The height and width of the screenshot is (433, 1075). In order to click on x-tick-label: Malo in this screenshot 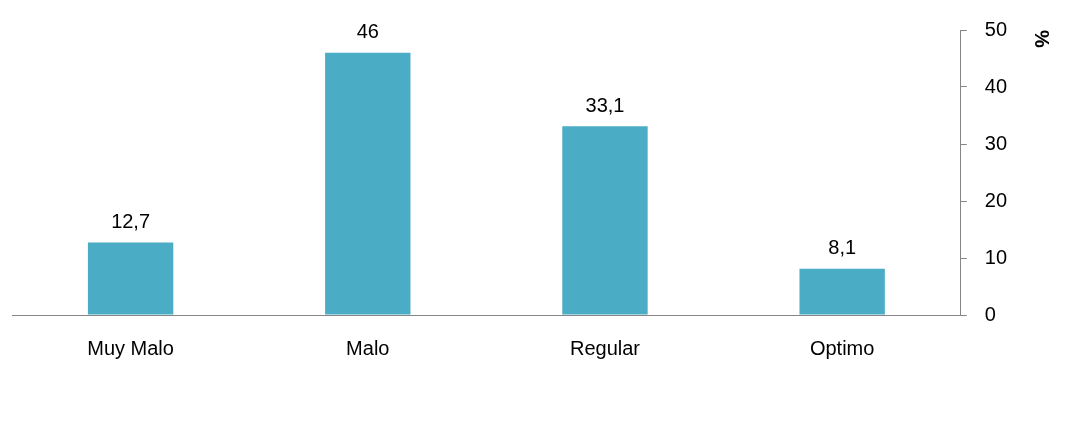, I will do `click(368, 347)`.